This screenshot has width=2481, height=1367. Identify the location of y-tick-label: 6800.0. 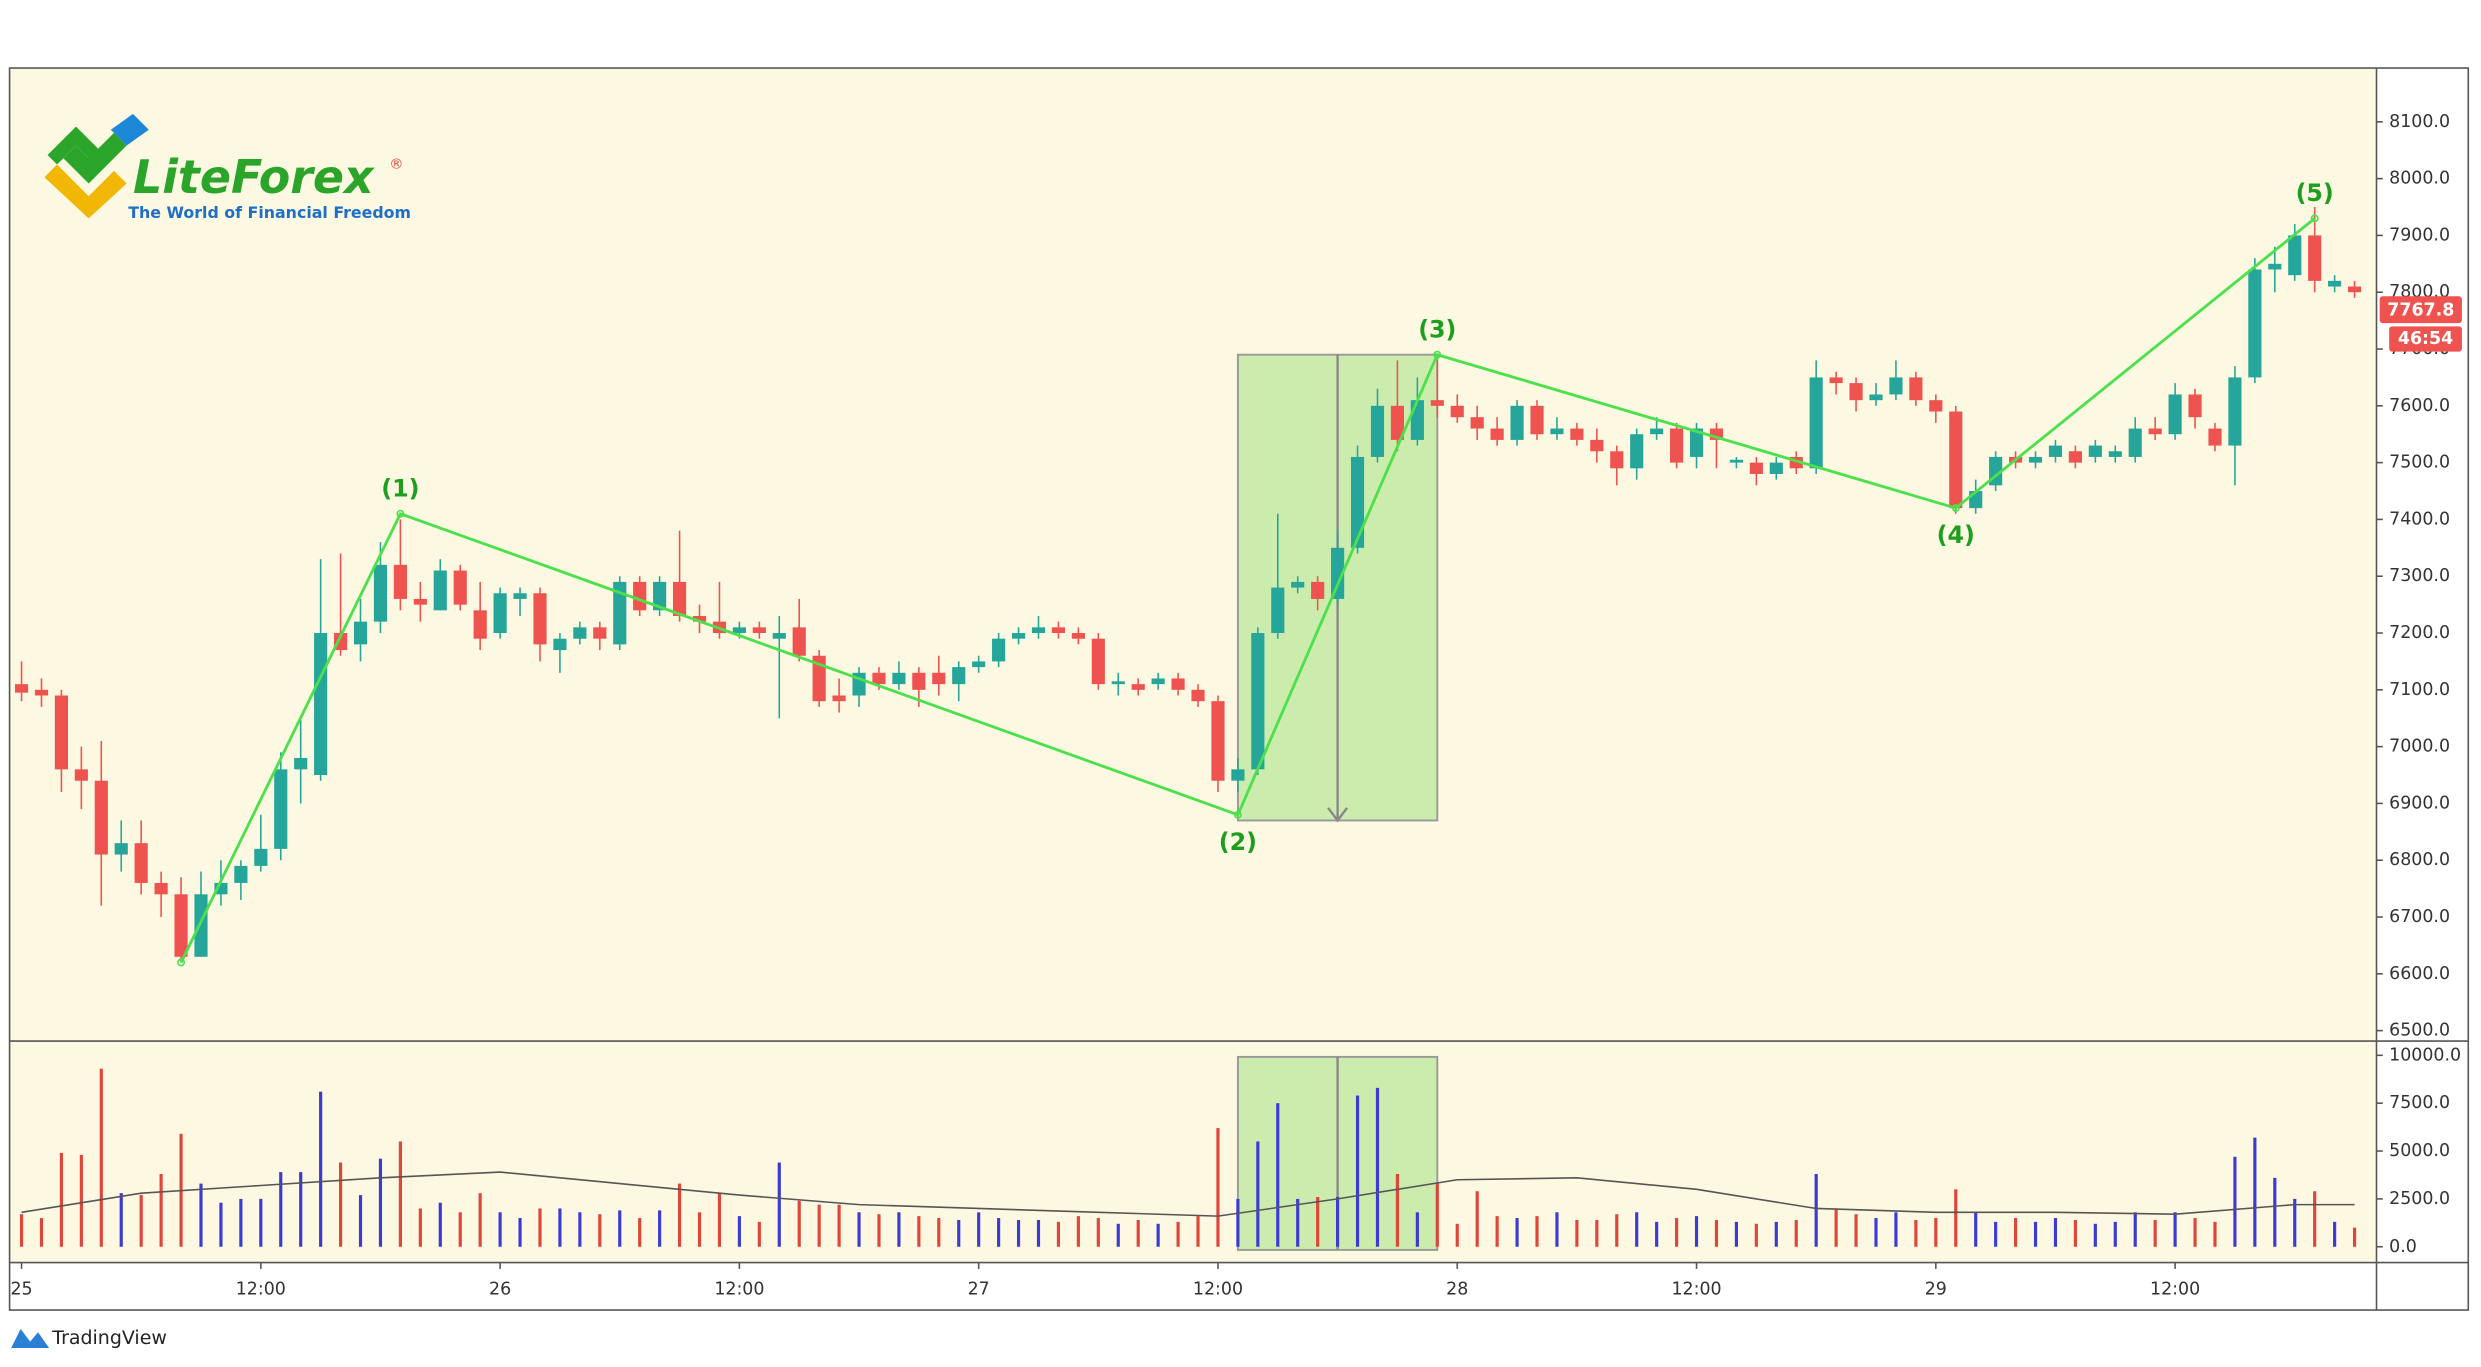
(2419, 860).